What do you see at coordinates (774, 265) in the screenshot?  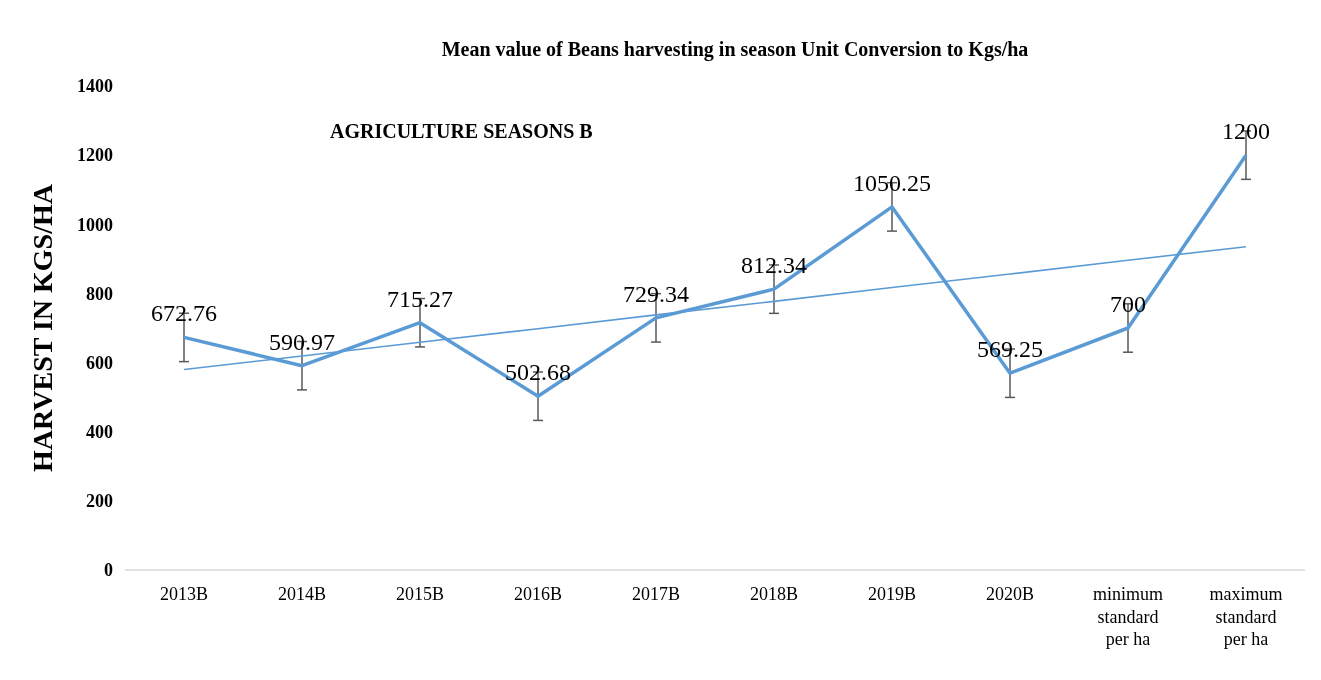 I see `data-label: 812.34` at bounding box center [774, 265].